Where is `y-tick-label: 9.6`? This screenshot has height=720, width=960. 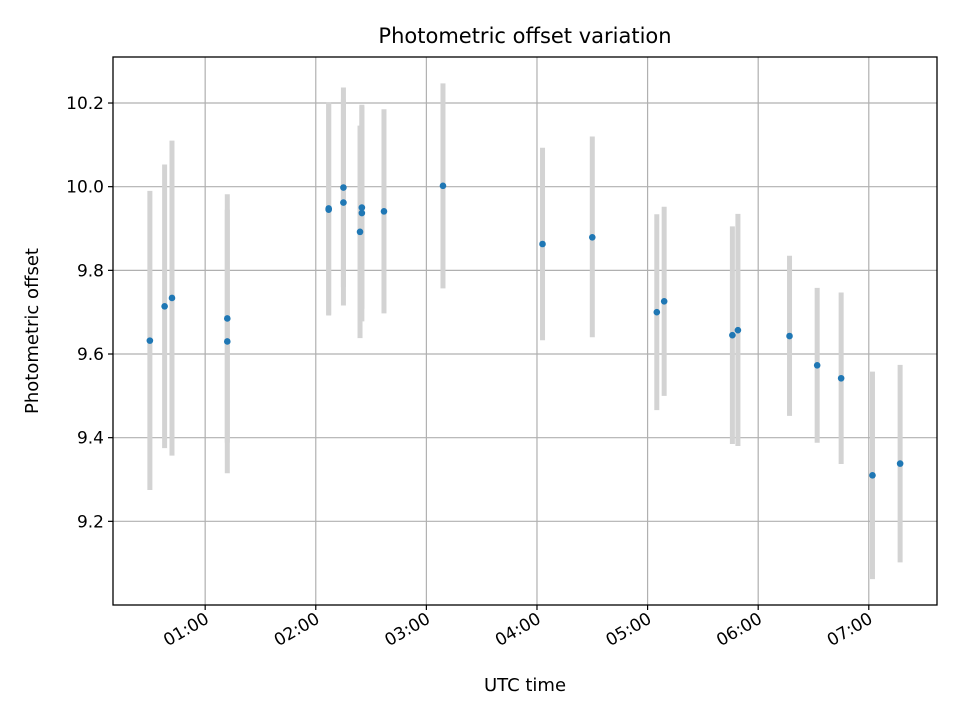
y-tick-label: 9.6 is located at coordinates (90, 355).